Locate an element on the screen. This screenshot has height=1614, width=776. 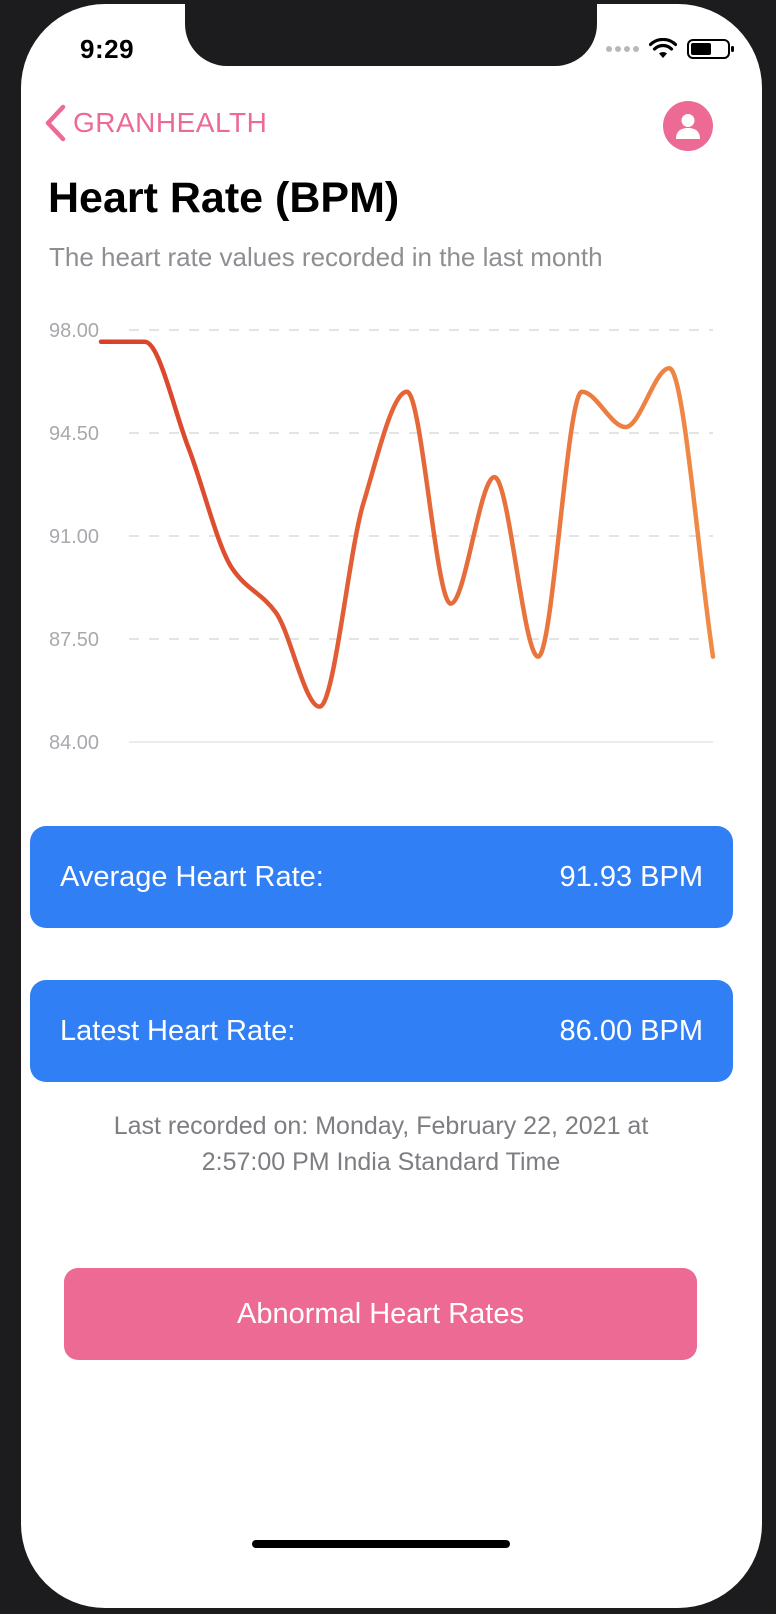
average-heart-rate-card: Average Heart Rate: 91.93 BPM is located at coordinates (381, 877).